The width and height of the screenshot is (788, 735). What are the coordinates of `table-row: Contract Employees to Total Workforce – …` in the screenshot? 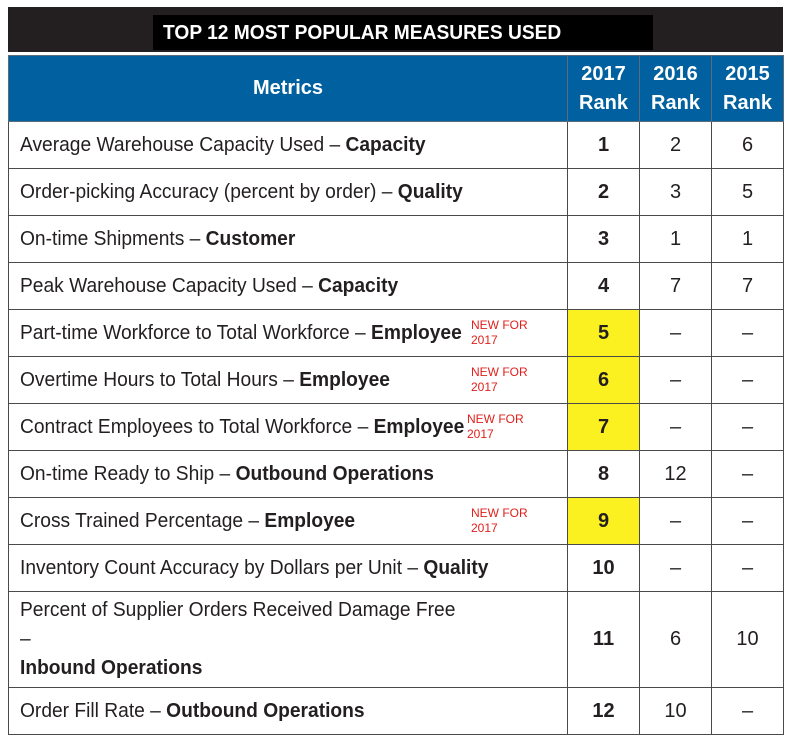 It's located at (396, 427).